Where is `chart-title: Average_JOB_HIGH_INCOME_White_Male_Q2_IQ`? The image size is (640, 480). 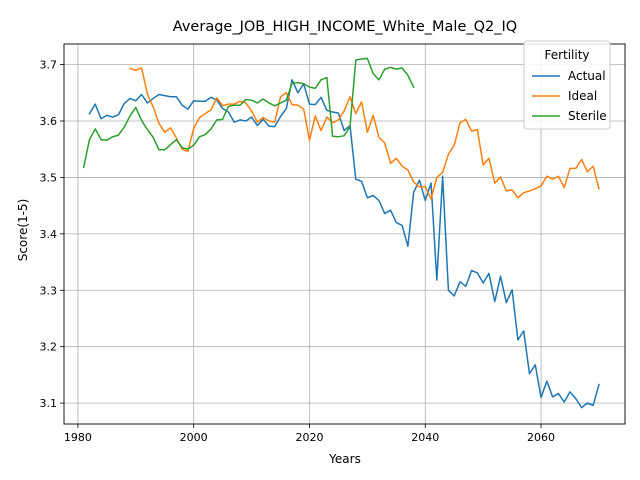
chart-title: Average_JOB_HIGH_INCOME_White_Male_Q2_IQ is located at coordinates (345, 27).